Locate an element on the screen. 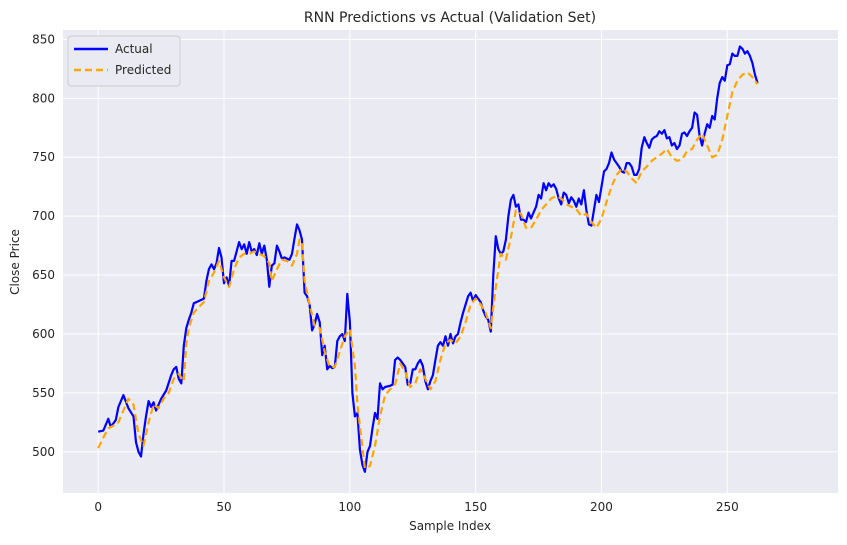  y-tick-label: 700 is located at coordinates (43, 216).